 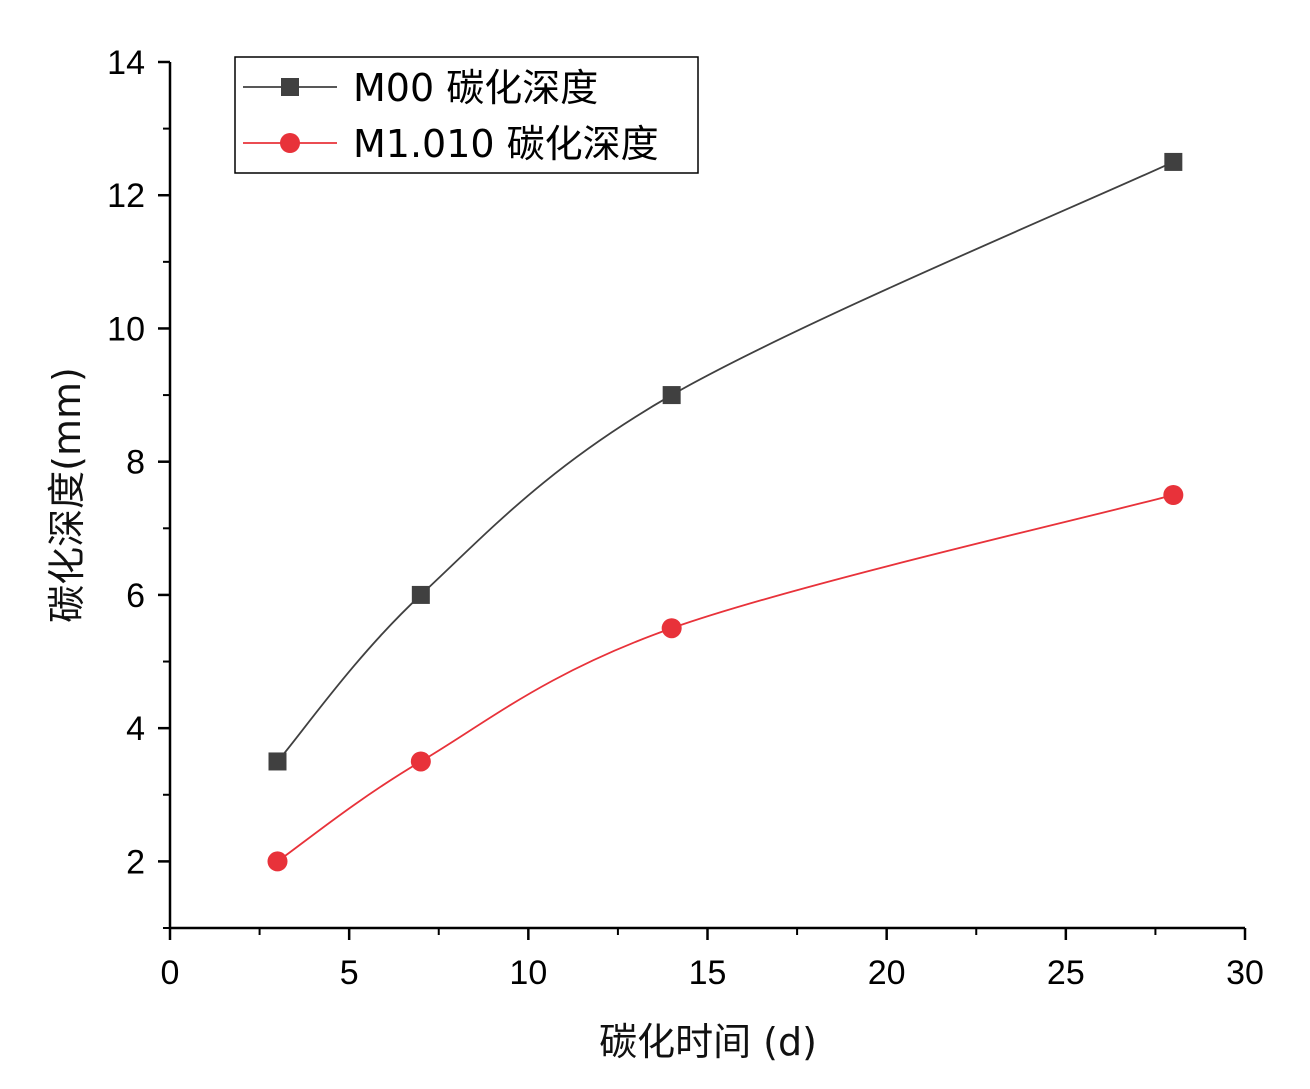 I want to click on y-tick-label: 12, so click(x=126, y=196).